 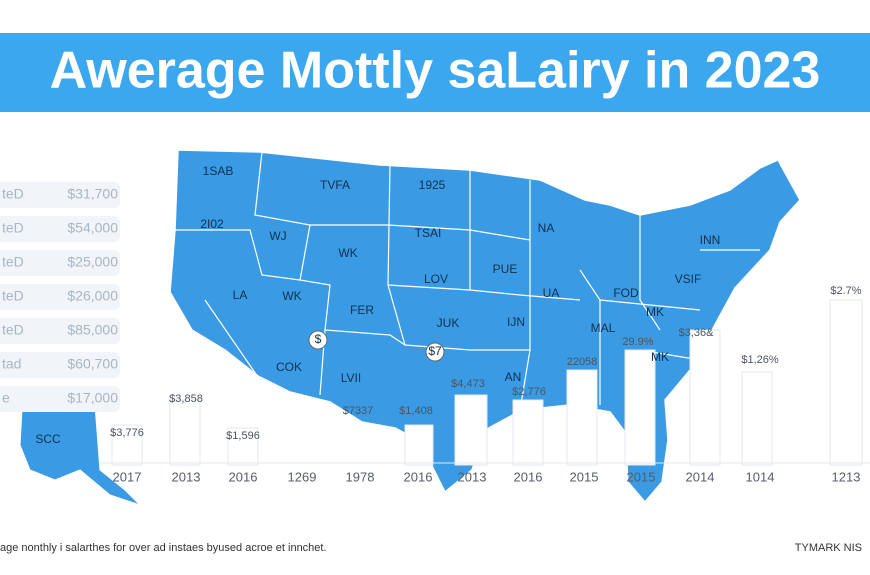 I want to click on value-annotation: $3,36&, so click(x=697, y=333).